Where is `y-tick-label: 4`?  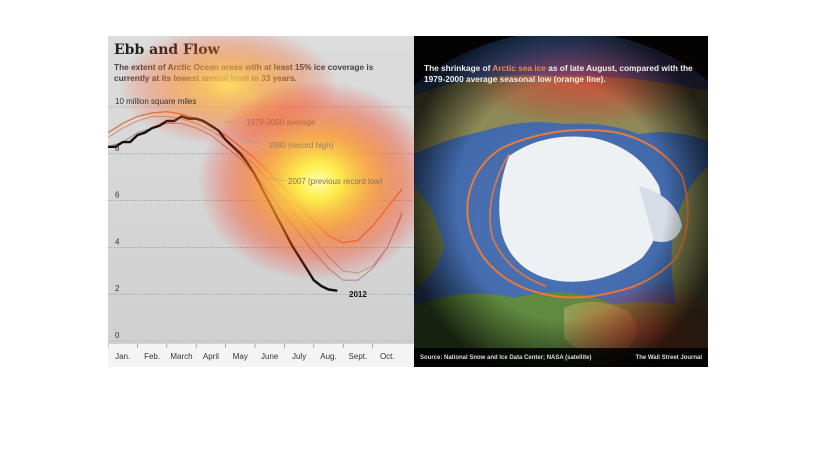 y-tick-label: 4 is located at coordinates (117, 241).